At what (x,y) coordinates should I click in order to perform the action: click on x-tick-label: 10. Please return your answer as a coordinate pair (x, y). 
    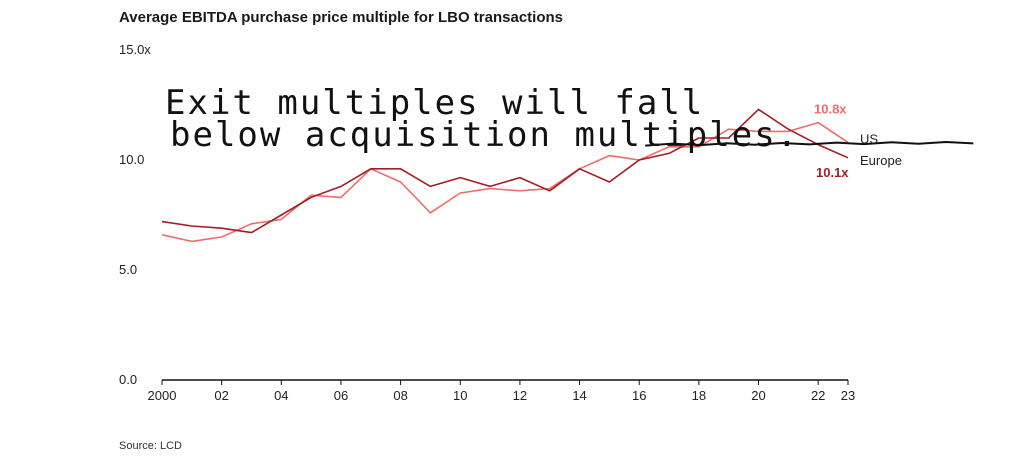
    Looking at the image, I should click on (460, 395).